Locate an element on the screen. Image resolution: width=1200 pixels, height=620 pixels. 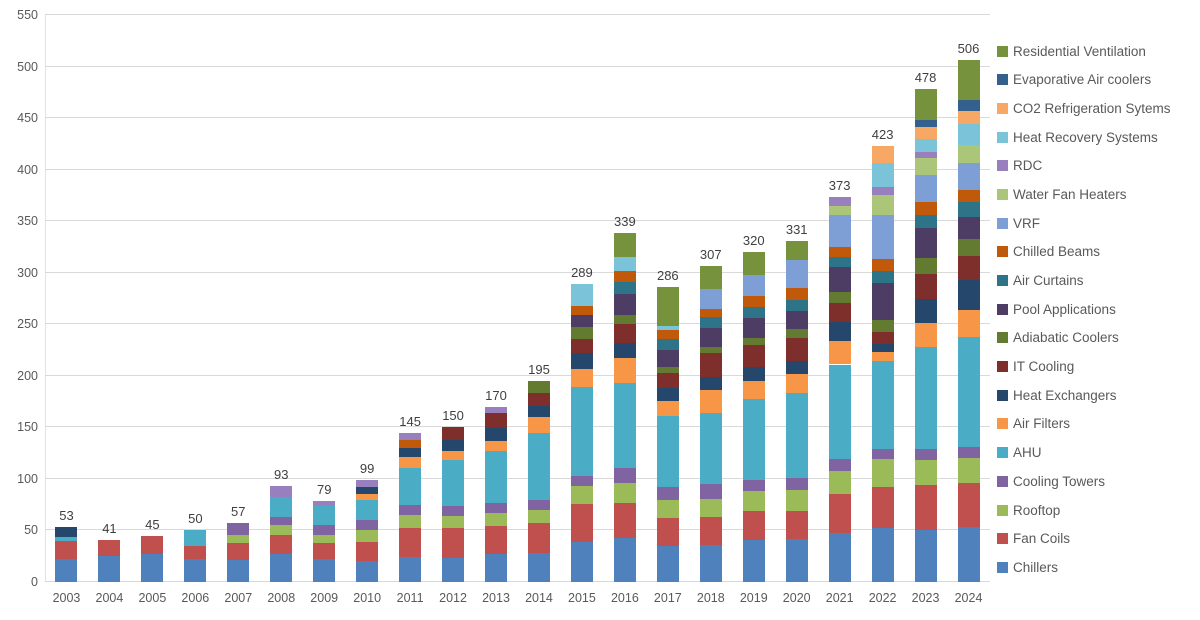
bar-segment-2014-air-filters is located at coordinates (538, 425).